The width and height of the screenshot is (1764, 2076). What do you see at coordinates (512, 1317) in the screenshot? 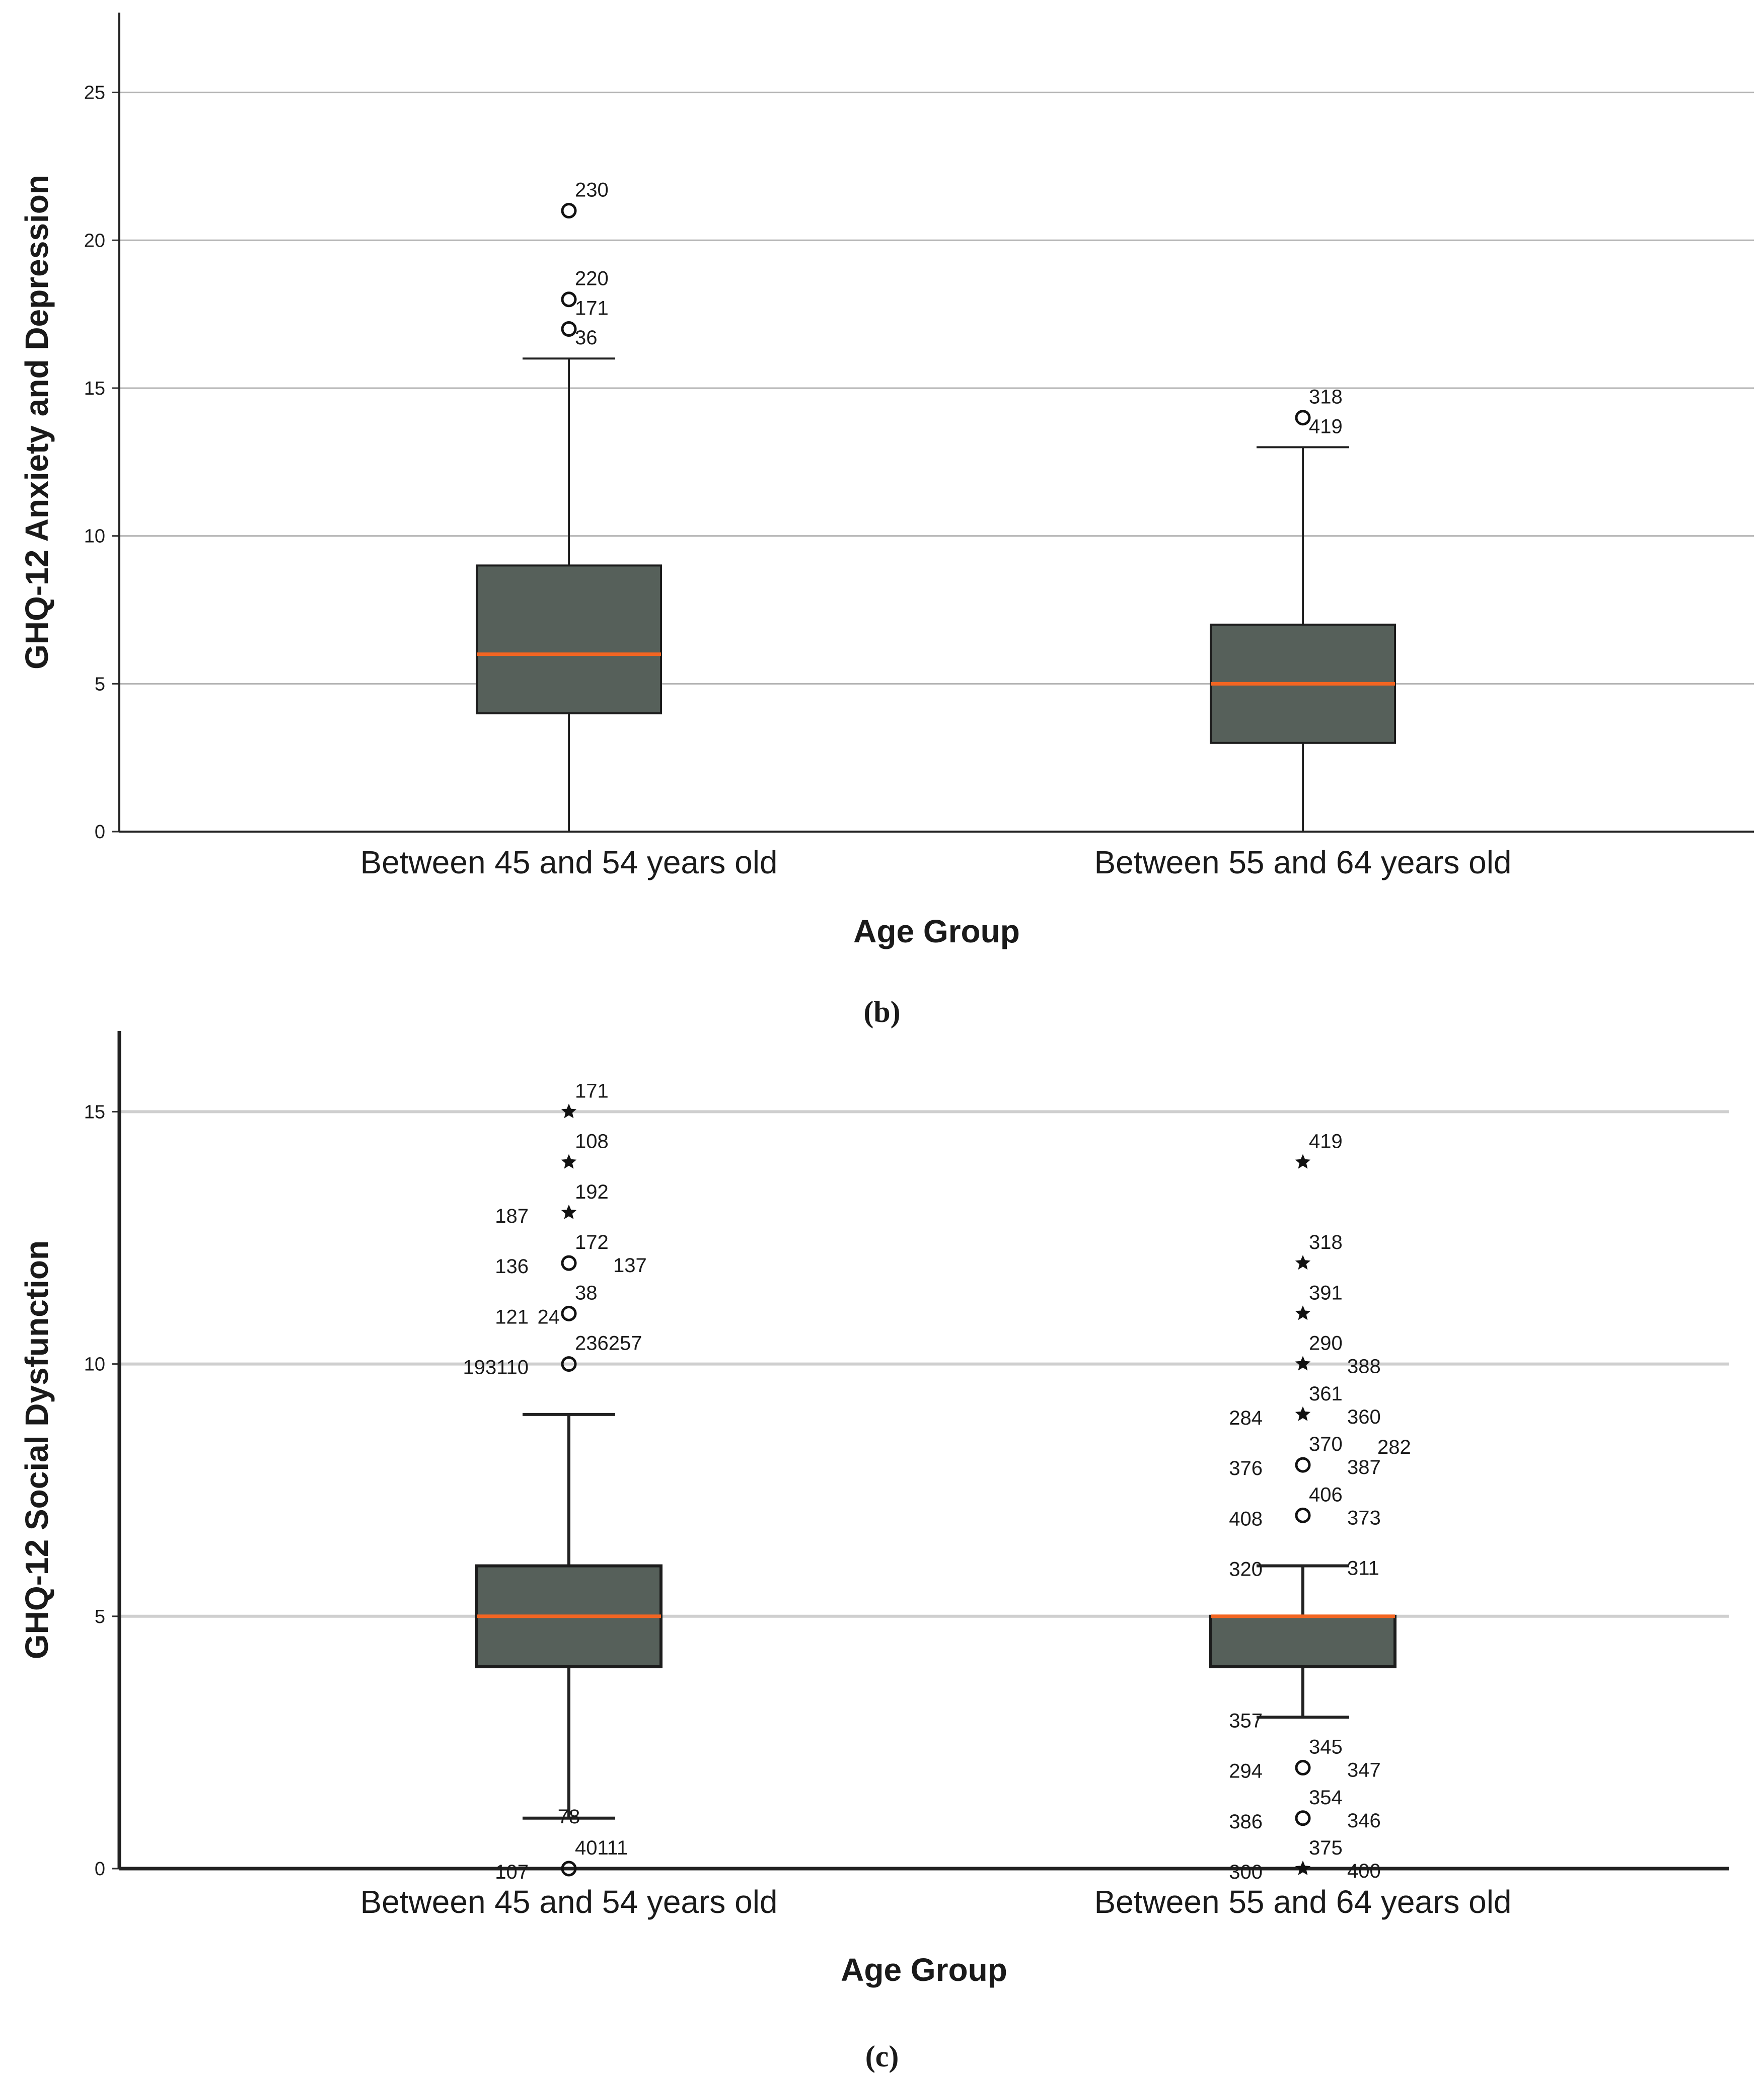
I see `point-label: 121` at bounding box center [512, 1317].